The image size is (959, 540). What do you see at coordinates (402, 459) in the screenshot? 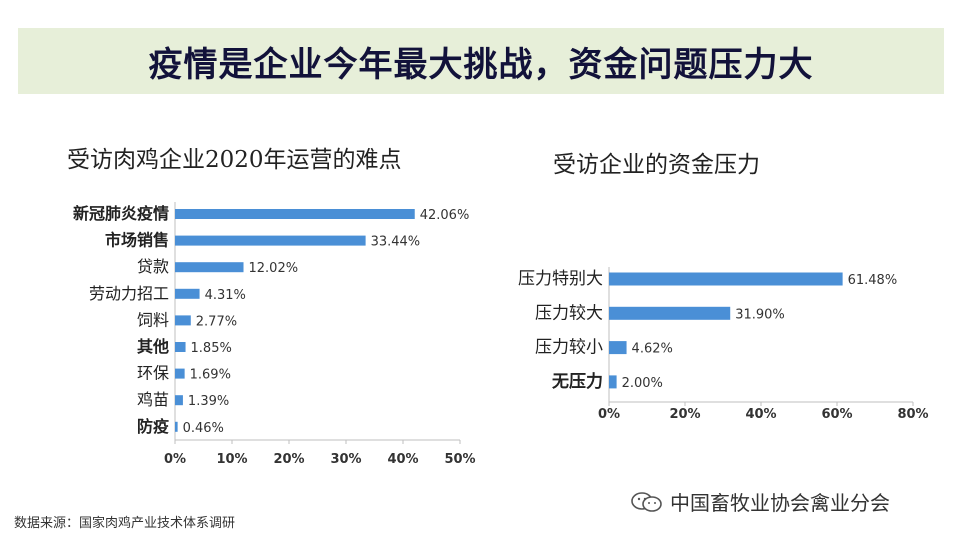
I see `chart1-x-tick-label: 40%` at bounding box center [402, 459].